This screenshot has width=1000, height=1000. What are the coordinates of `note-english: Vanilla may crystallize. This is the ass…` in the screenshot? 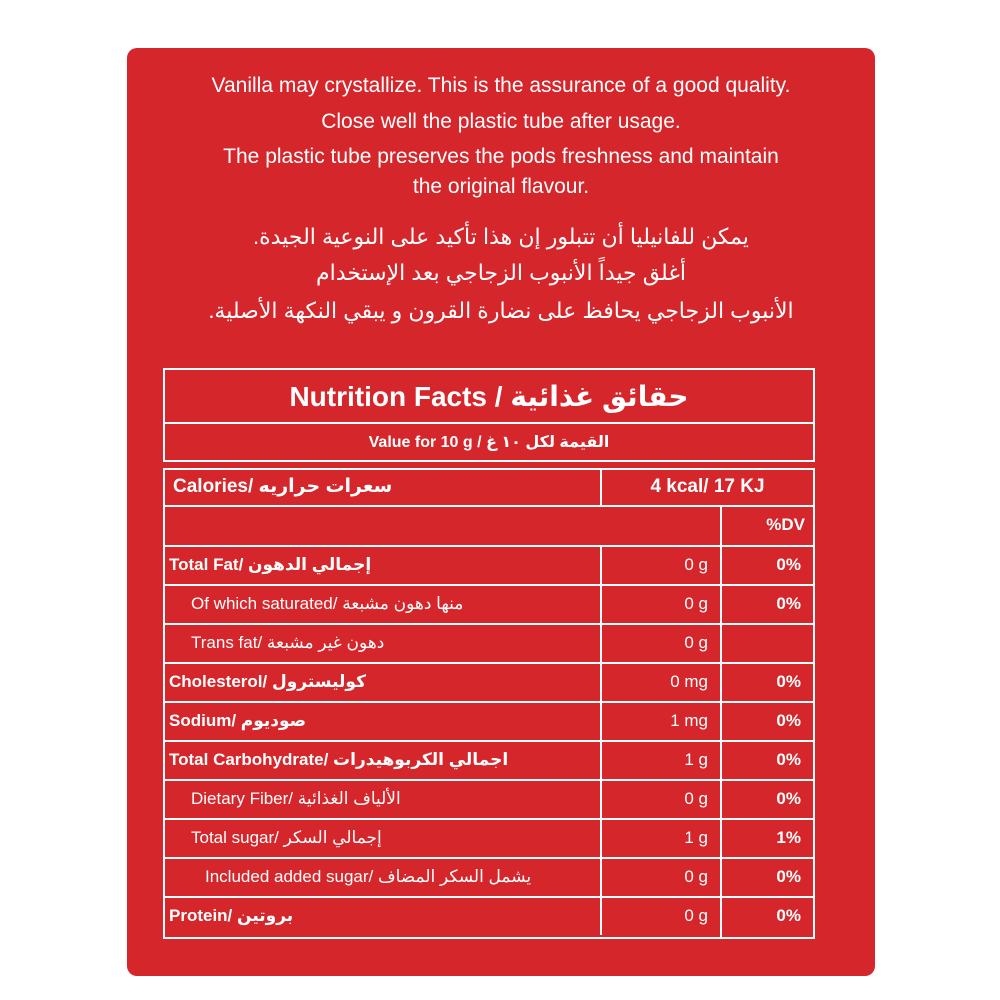 It's located at (501, 85).